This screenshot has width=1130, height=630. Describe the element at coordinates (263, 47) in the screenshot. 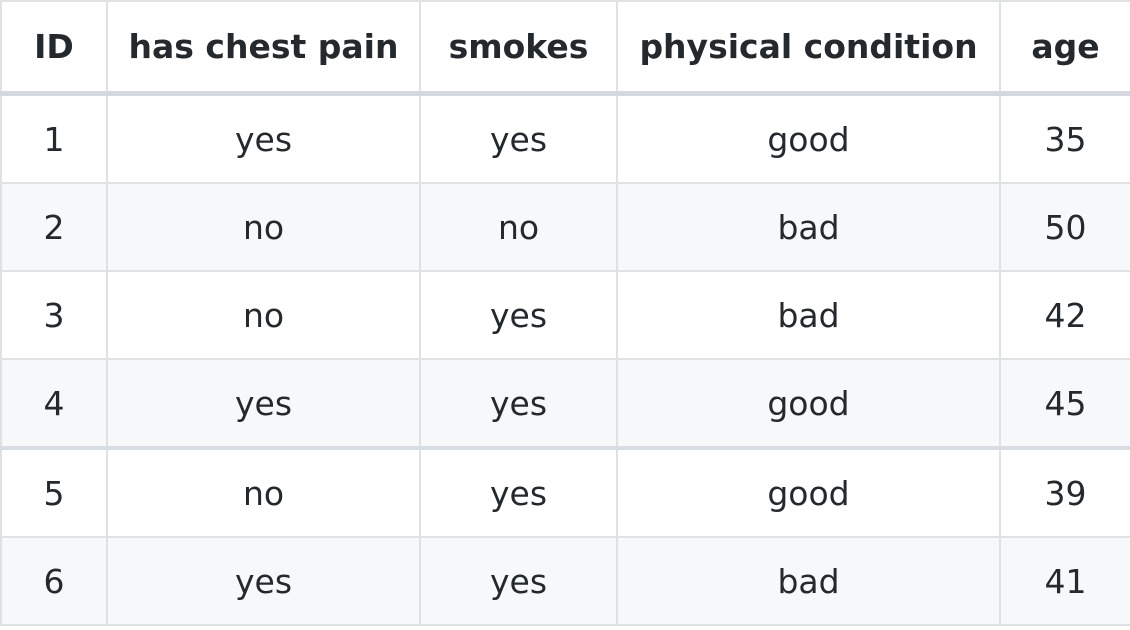

I see `header-has-chest-pain: has chest pain` at that location.